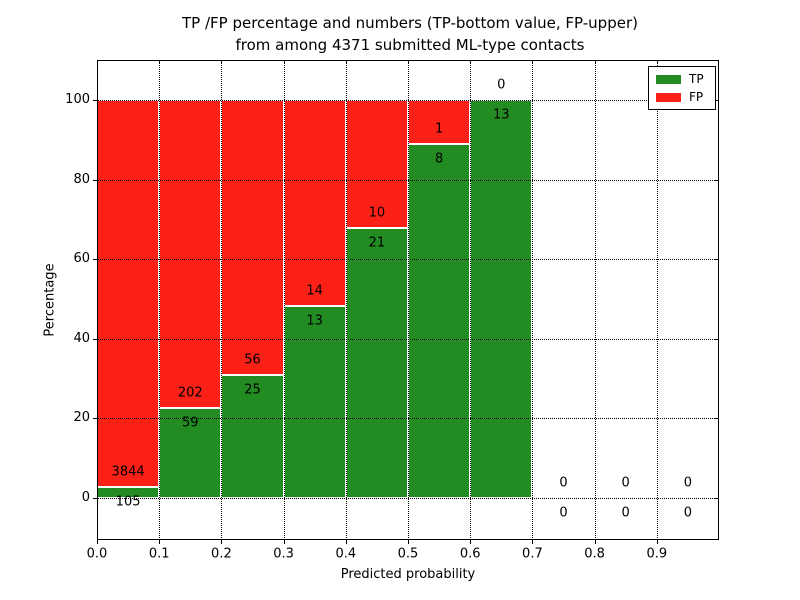  What do you see at coordinates (283, 554) in the screenshot?
I see `x-tick-label: 0.3` at bounding box center [283, 554].